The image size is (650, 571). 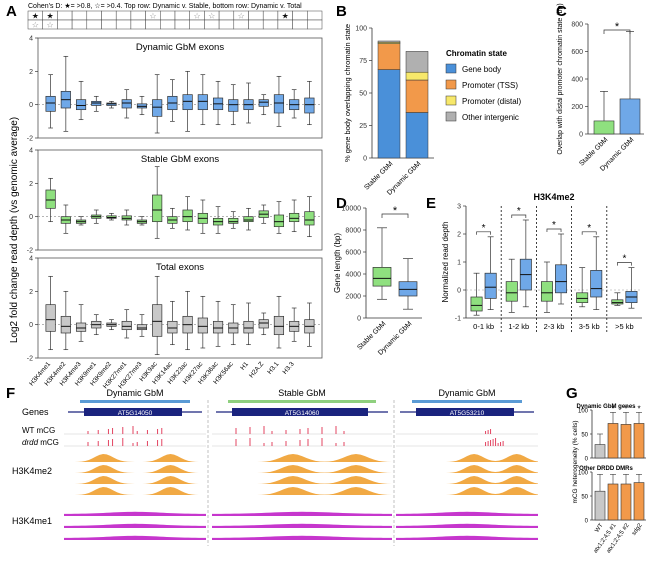 What do you see at coordinates (572, 393) in the screenshot?
I see `panel-label-g: G` at bounding box center [572, 393].